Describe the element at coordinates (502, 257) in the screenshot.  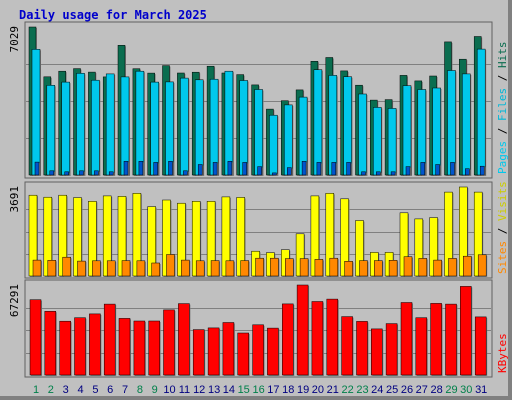
I see `legend-entry: Sites` at that location.